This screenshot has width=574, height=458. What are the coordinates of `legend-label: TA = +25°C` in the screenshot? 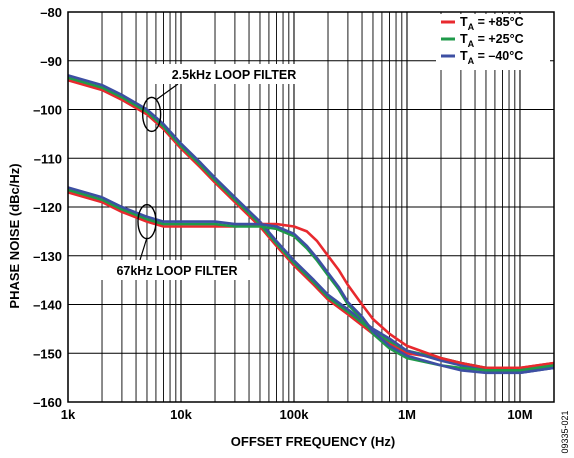 It's located at (492, 40).